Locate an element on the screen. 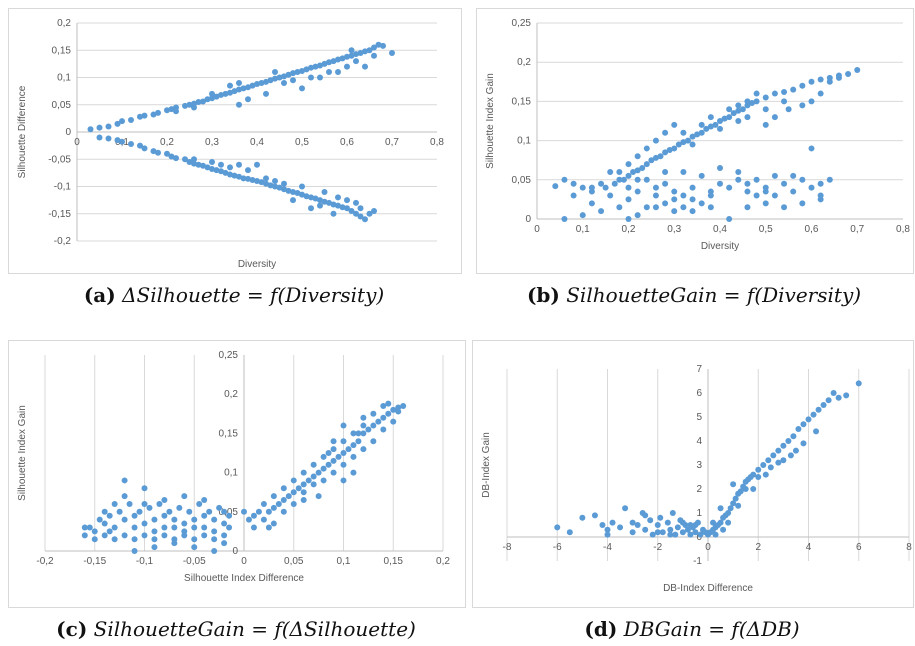 The image size is (915, 646). y-tick-label: 0,25 is located at coordinates (522, 23).